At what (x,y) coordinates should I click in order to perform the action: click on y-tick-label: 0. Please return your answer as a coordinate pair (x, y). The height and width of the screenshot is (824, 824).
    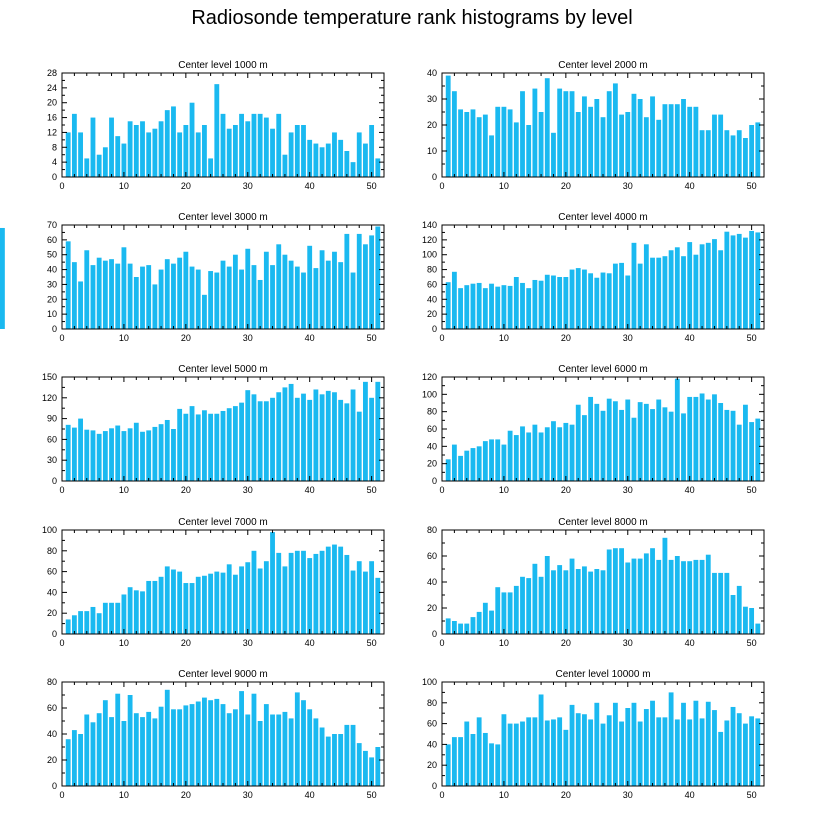
    Looking at the image, I should click on (434, 481).